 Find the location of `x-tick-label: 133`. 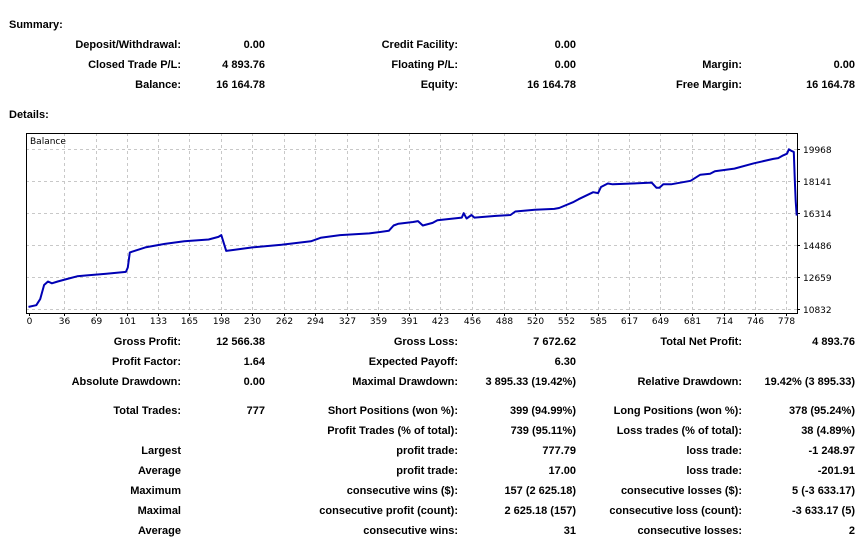

x-tick-label: 133 is located at coordinates (158, 322).